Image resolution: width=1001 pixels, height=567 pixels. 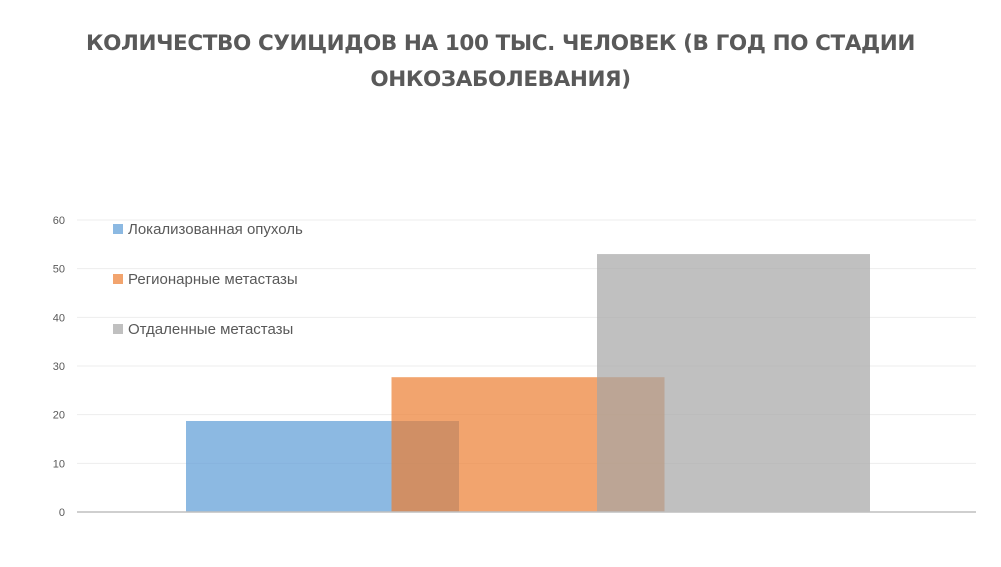 I want to click on y-tick-label-0: 0, so click(x=62, y=513).